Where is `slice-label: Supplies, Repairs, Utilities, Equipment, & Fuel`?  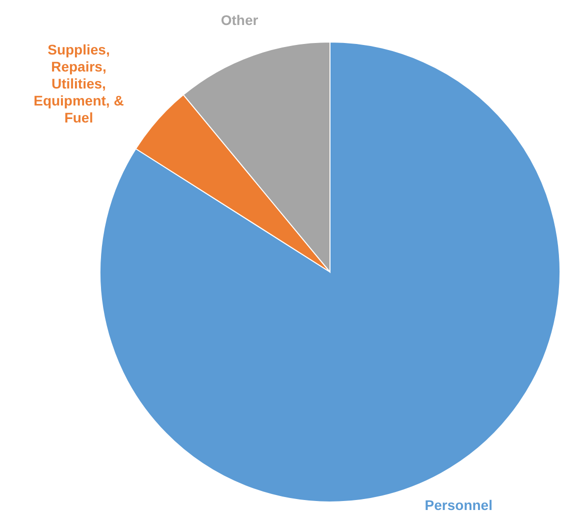 slice-label: Supplies, Repairs, Utilities, Equipment, & Fuel is located at coordinates (79, 83).